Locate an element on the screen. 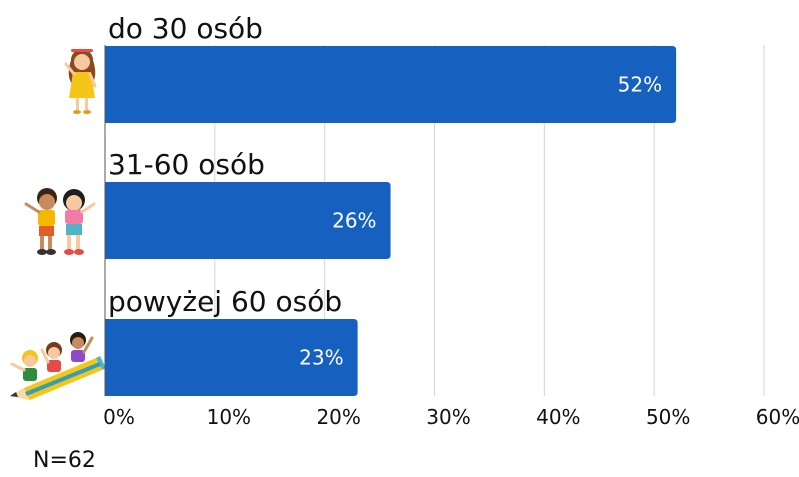 The image size is (799, 477). x-tick-label: 60% is located at coordinates (777, 417).